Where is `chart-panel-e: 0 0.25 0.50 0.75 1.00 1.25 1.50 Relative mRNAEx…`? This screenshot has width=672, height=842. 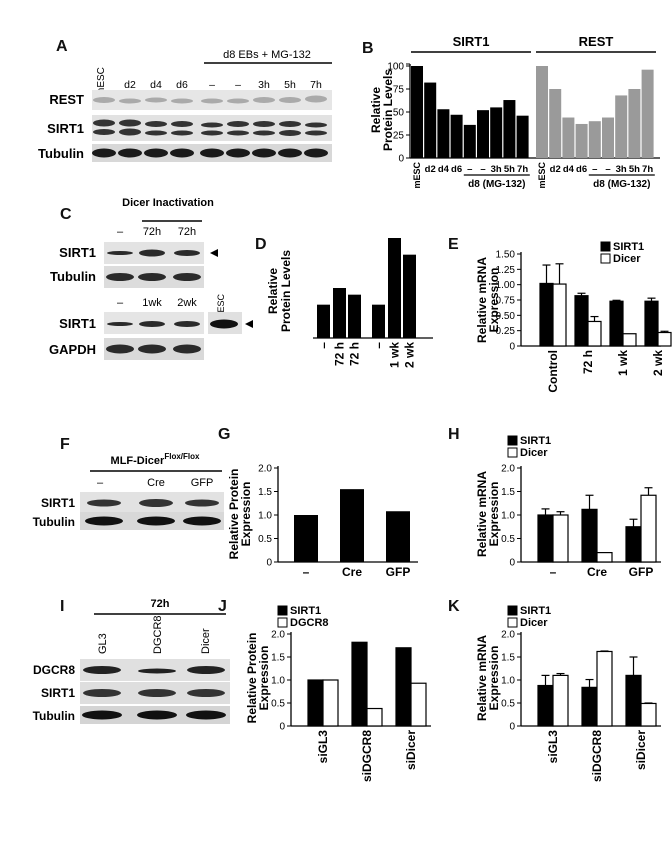
chart-panel-e: 0 0.25 0.50 0.75 1.00 1.25 1.50 Relative mRNAEx… is located at coordinates (573, 317).